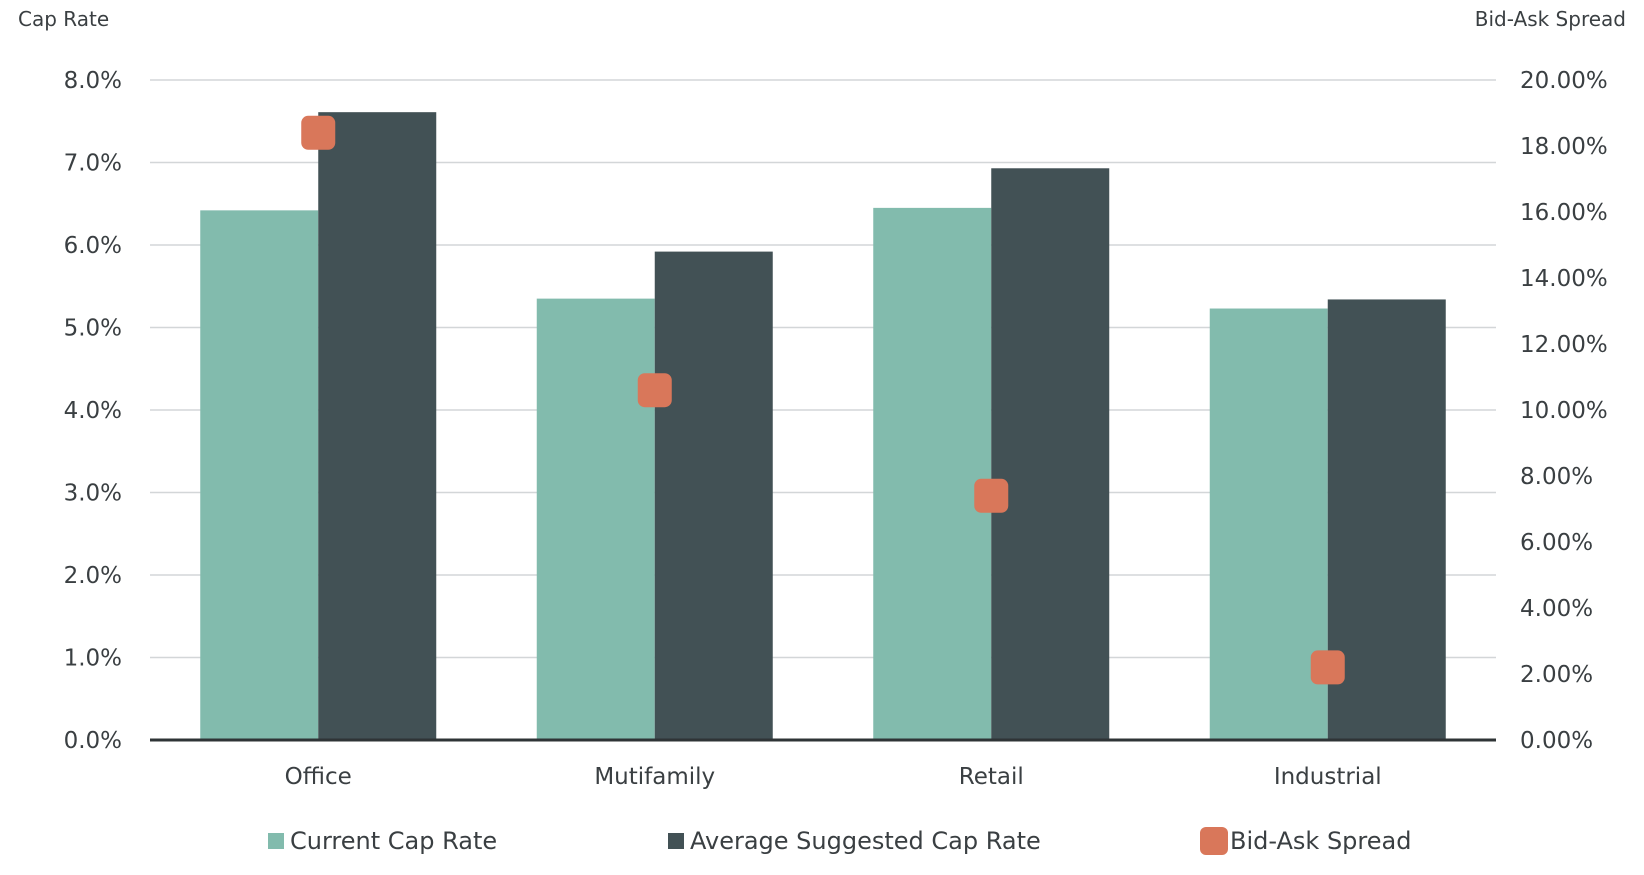  I want to click on y-left-tick-label: 4.0%, so click(93, 411).